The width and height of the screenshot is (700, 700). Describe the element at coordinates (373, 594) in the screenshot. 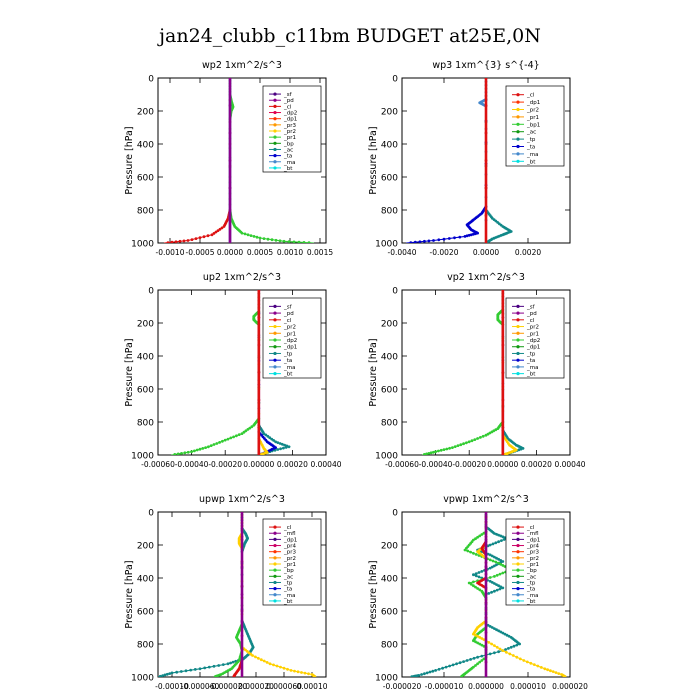

I see `y-axis-label: Pressure [hPa]` at that location.